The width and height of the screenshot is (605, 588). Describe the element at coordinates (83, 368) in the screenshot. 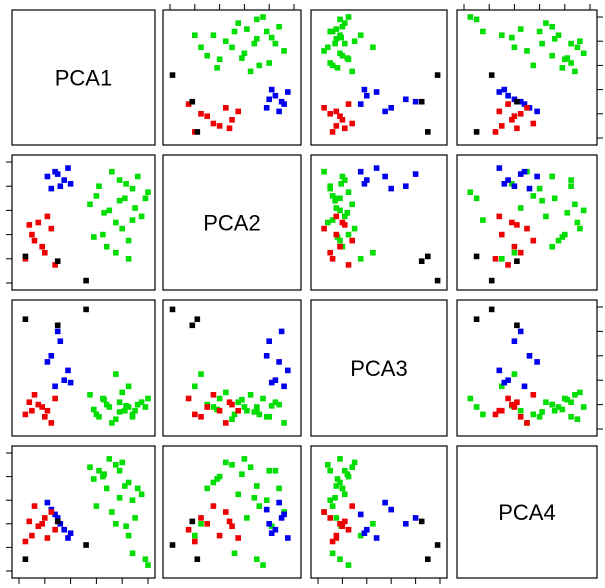

I see `panel-frame` at that location.